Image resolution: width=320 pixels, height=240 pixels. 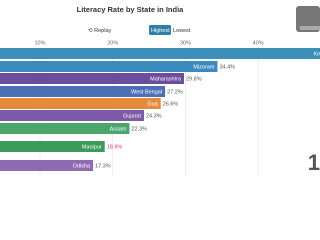 I want to click on bar-category-label: Odisha, so click(x=82, y=166).